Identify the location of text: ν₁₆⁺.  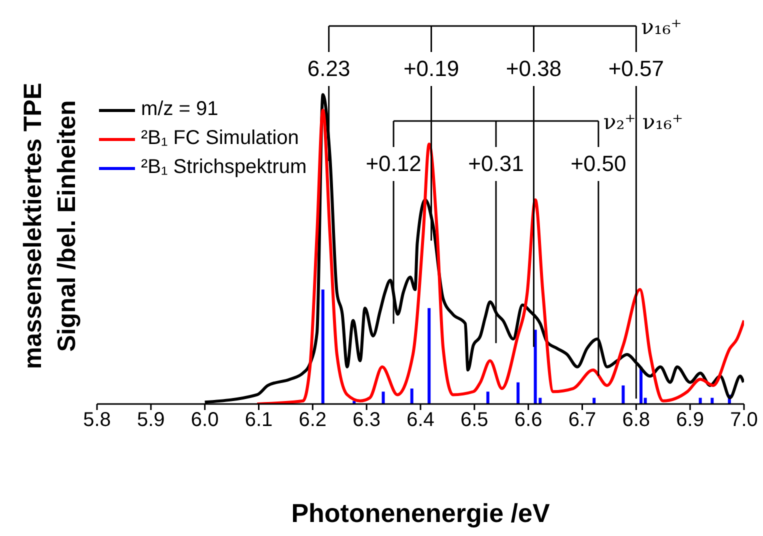
(661, 27).